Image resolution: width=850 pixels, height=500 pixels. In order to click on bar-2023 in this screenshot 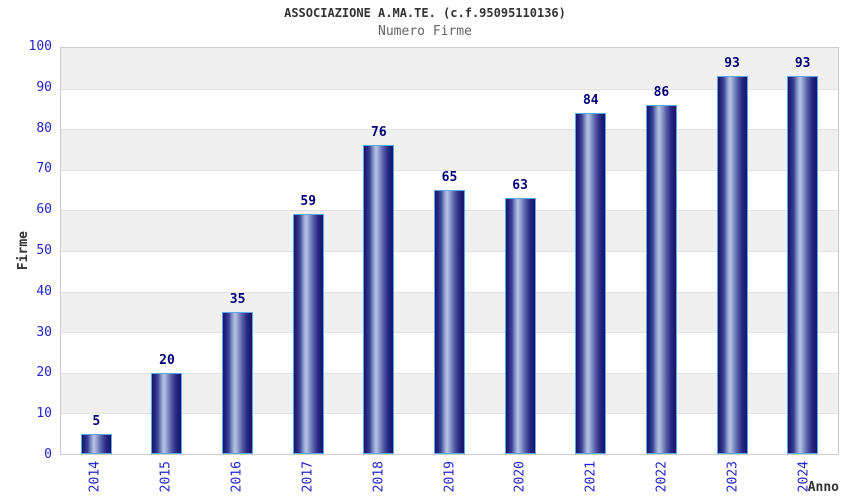, I will do `click(732, 265)`.